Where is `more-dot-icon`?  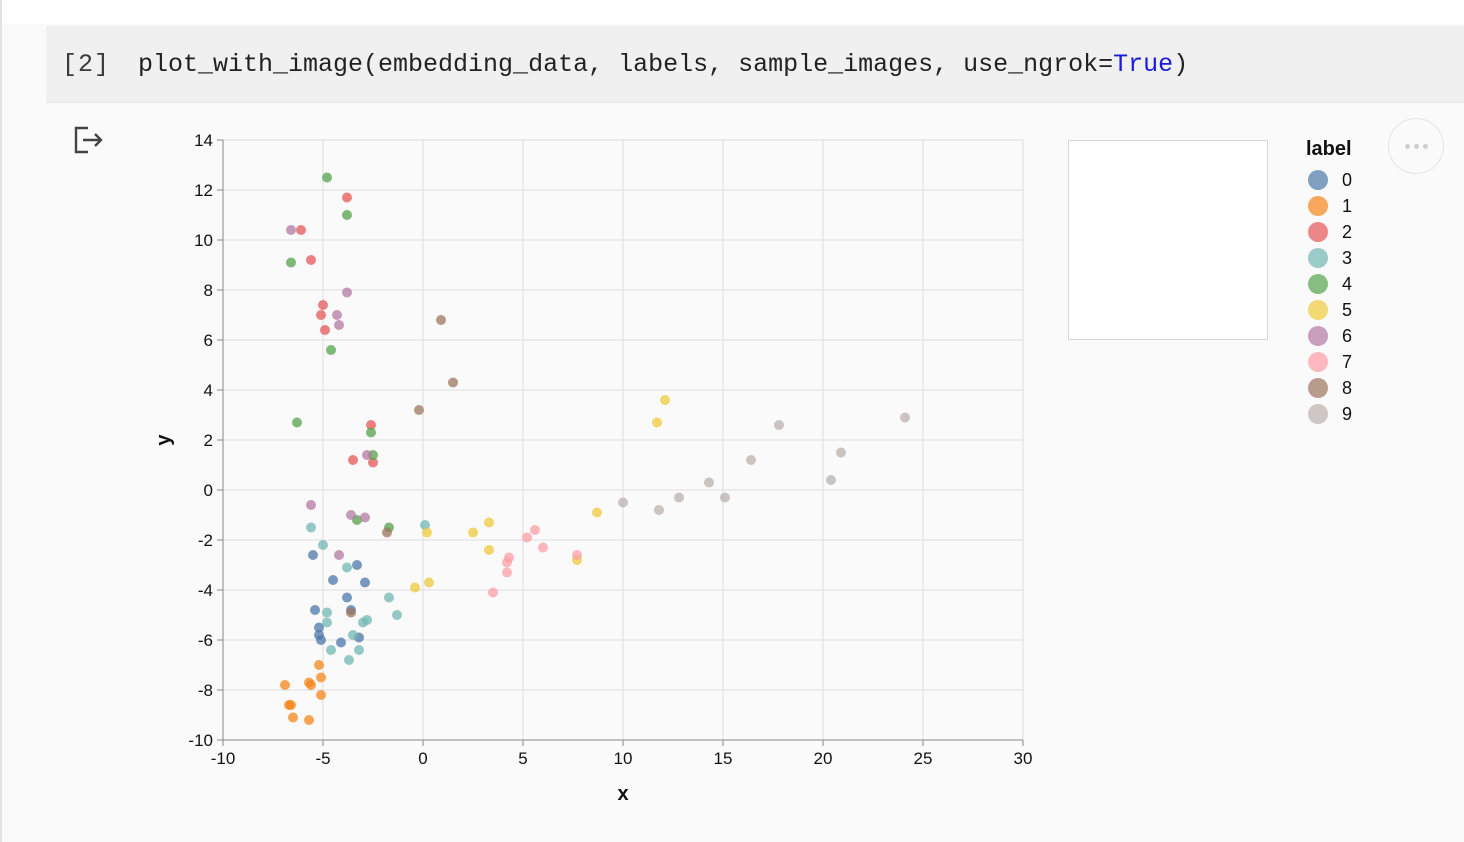
more-dot-icon is located at coordinates (1416, 146).